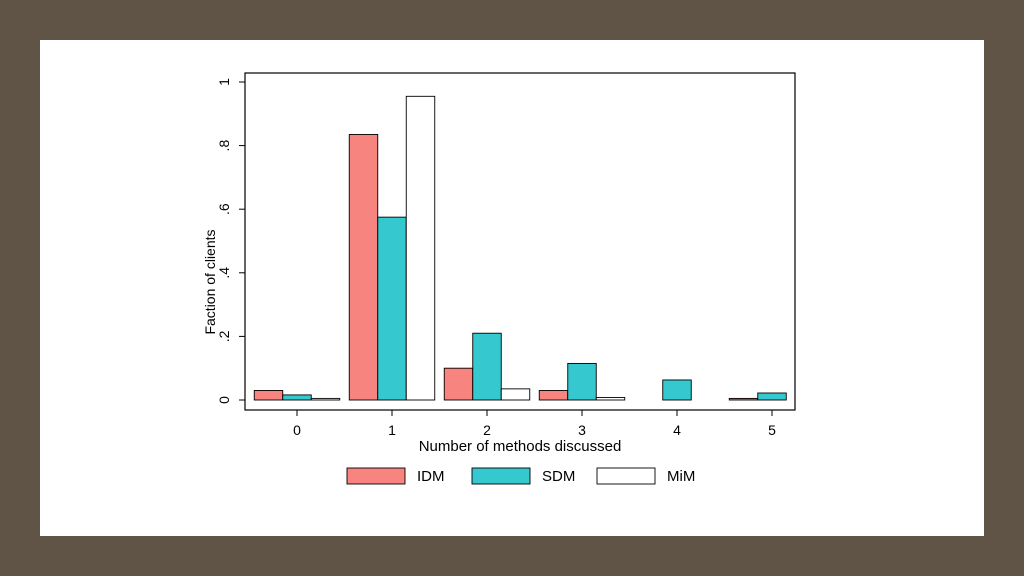 The image size is (1024, 576). Describe the element at coordinates (224, 209) in the screenshot. I see `y-tick-label: .6` at that location.